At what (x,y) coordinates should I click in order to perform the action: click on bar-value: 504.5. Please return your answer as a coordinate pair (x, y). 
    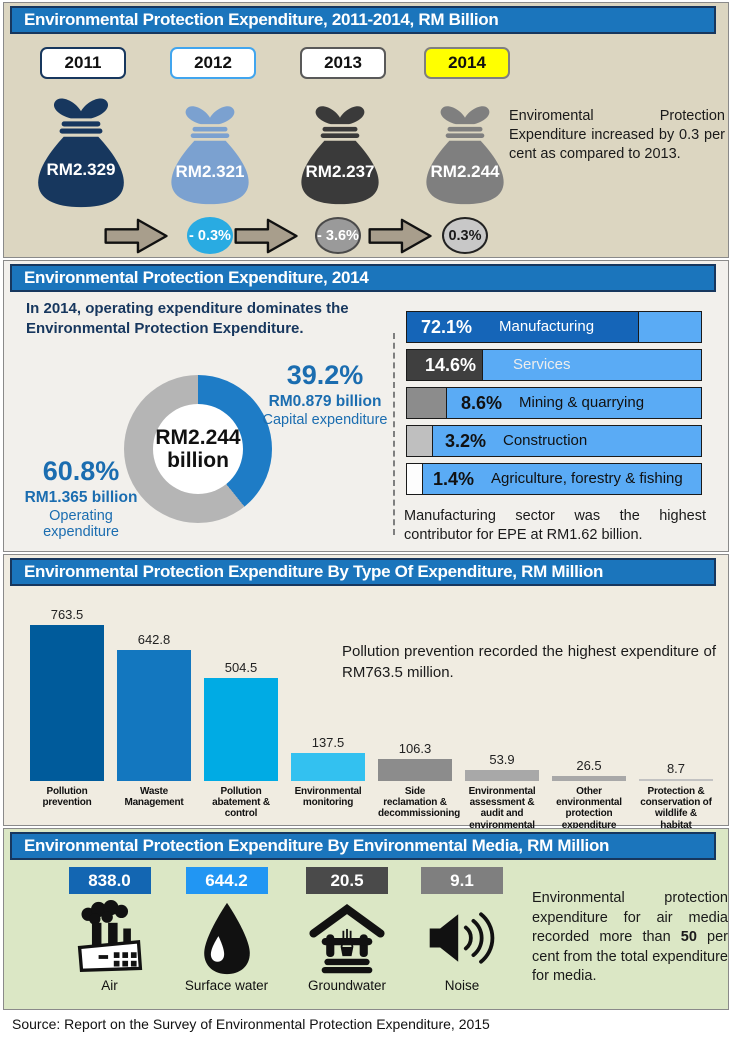
    Looking at the image, I should click on (241, 668).